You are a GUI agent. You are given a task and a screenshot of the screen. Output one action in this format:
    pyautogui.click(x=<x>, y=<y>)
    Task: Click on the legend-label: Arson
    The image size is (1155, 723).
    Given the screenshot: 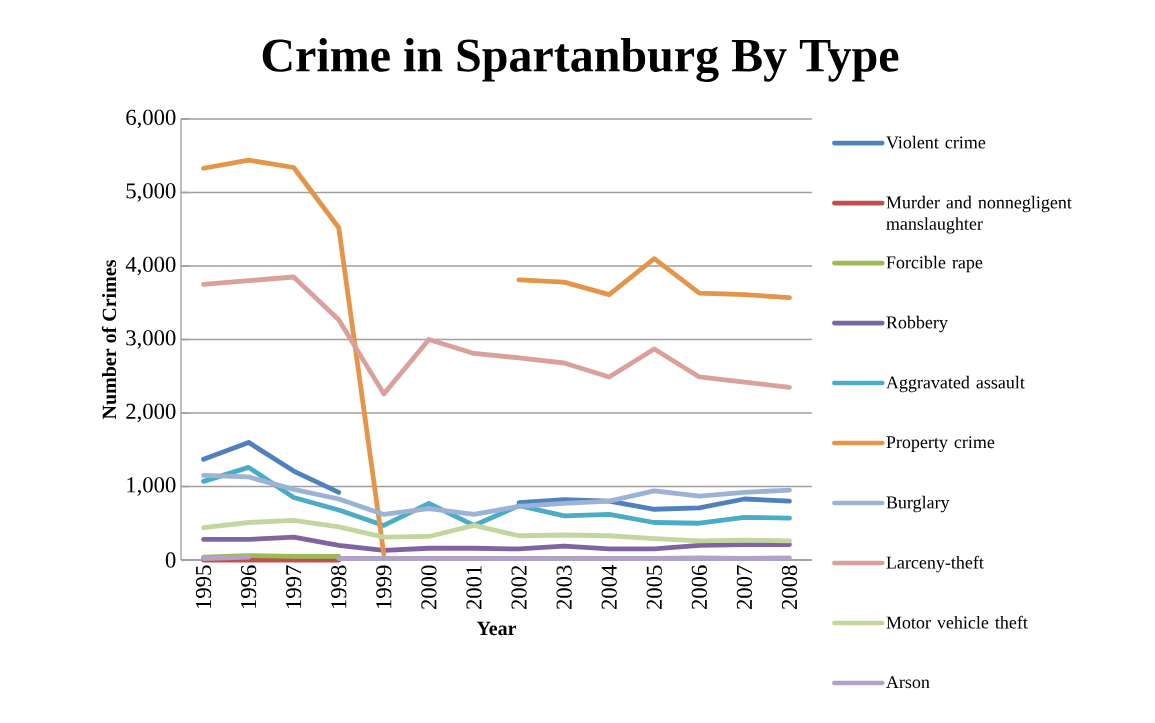 What is the action you would take?
    pyautogui.click(x=908, y=682)
    